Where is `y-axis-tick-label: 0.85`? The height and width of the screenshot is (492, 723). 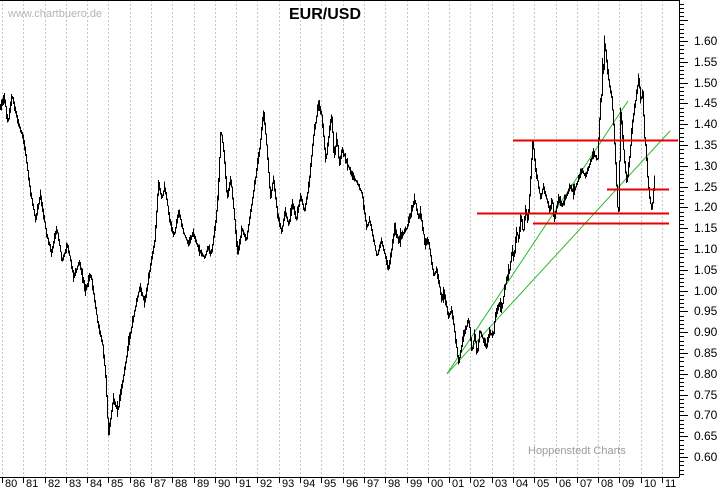
y-axis-tick-label: 0.85 is located at coordinates (706, 353).